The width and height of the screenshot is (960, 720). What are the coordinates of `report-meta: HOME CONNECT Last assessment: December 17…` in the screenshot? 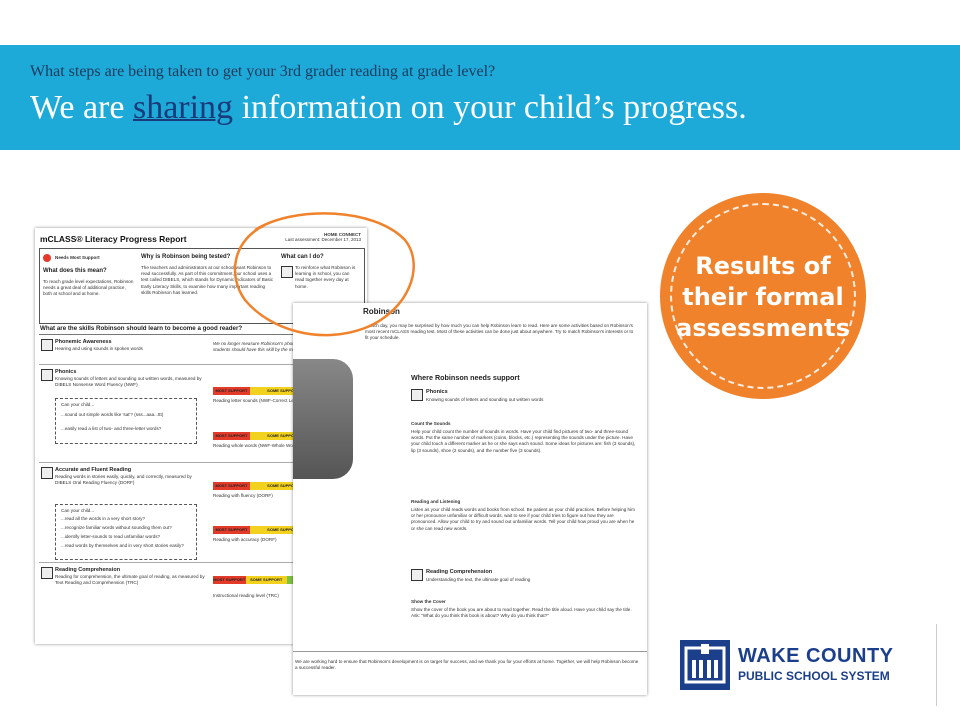 It's located at (323, 237).